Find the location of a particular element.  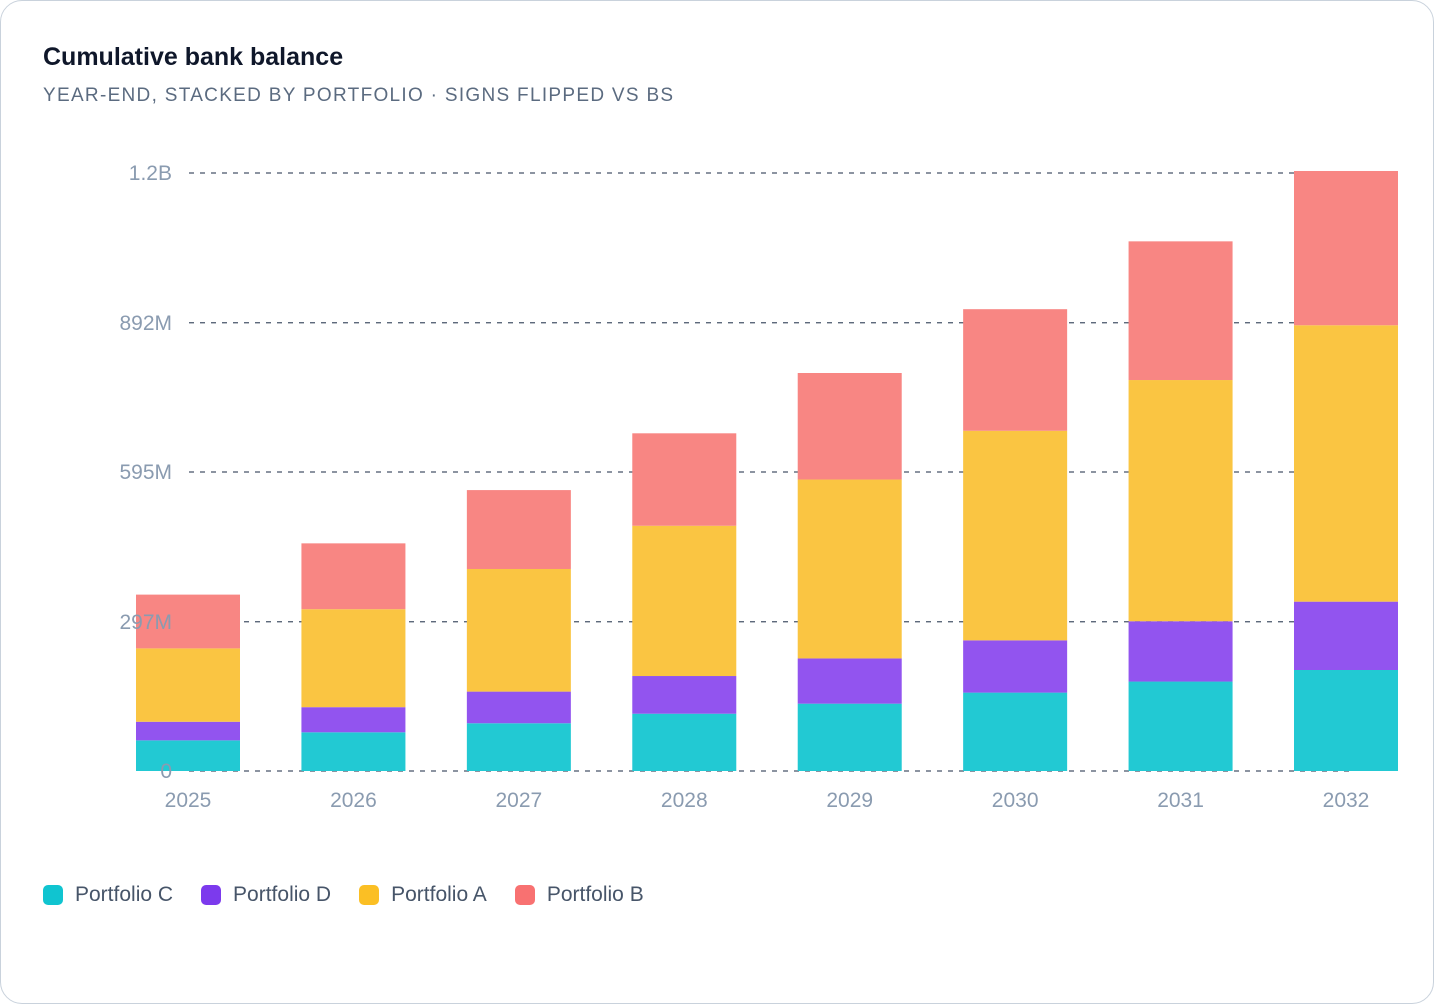

bar-portfolio-c-2029 is located at coordinates (849, 737).